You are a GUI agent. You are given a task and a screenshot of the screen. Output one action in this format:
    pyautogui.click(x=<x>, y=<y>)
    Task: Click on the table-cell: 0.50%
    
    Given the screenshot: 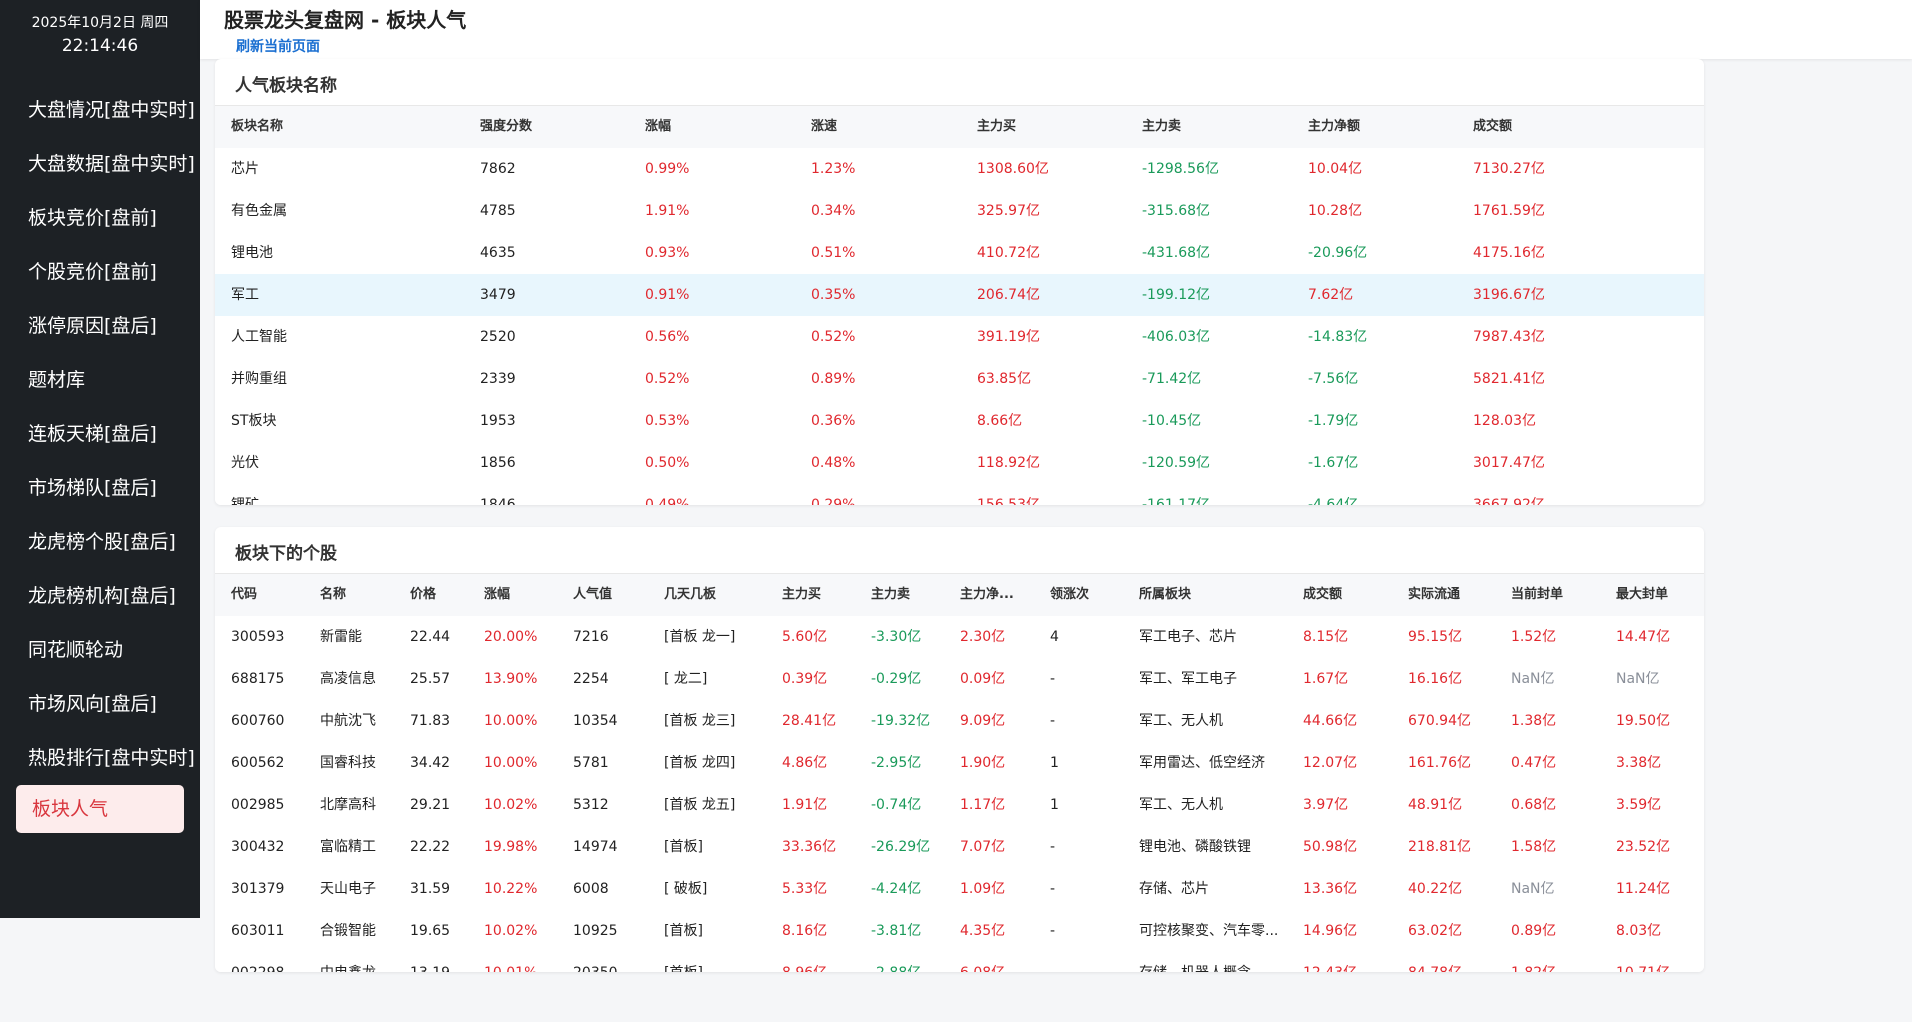 What is the action you would take?
    pyautogui.click(x=667, y=463)
    